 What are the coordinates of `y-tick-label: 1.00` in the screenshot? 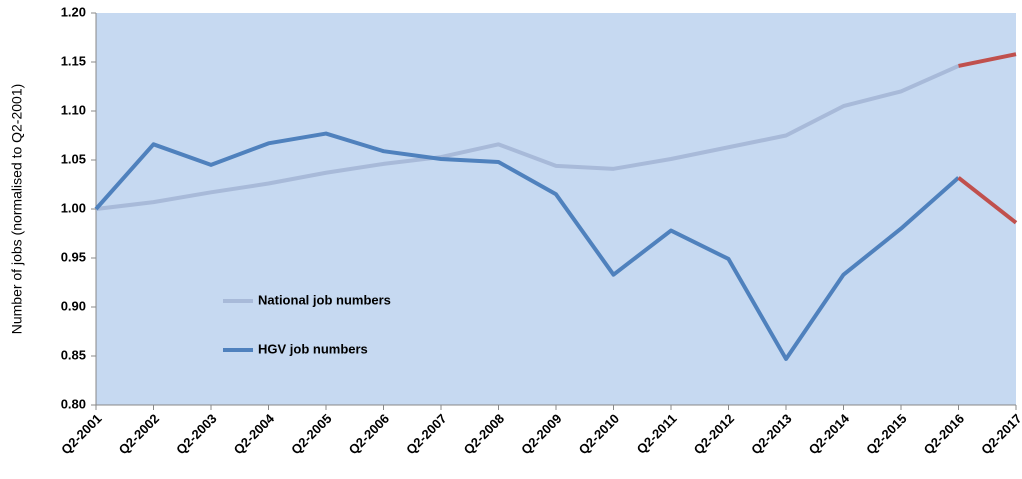 It's located at (73, 207).